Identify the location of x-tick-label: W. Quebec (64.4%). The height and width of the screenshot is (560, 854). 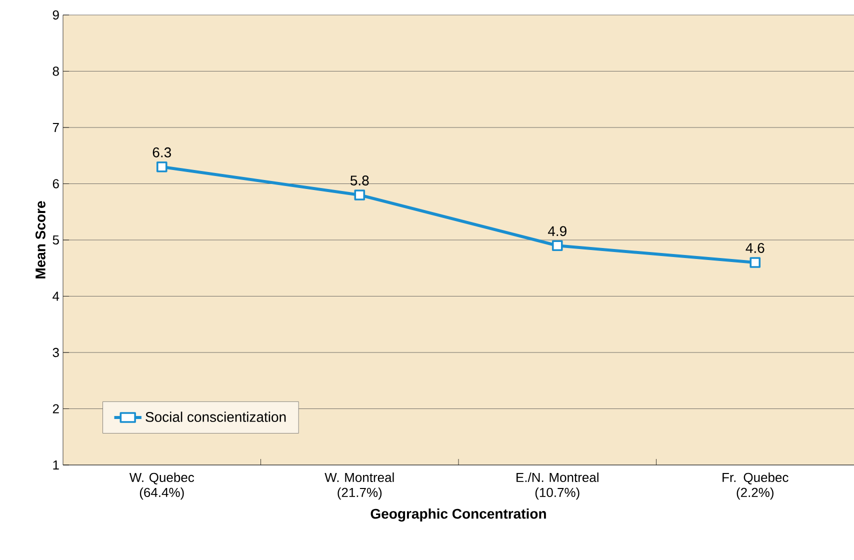
(161, 486).